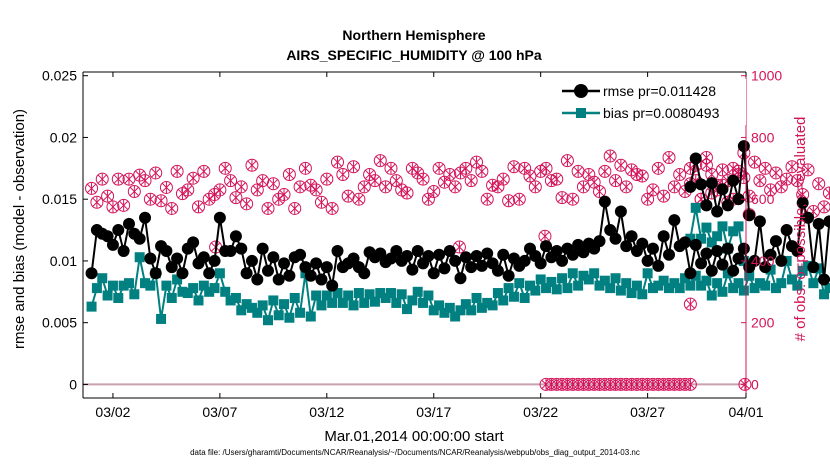 This screenshot has height=475, width=830. What do you see at coordinates (413, 35) in the screenshot?
I see `chart-title: Northern Hemisphere` at bounding box center [413, 35].